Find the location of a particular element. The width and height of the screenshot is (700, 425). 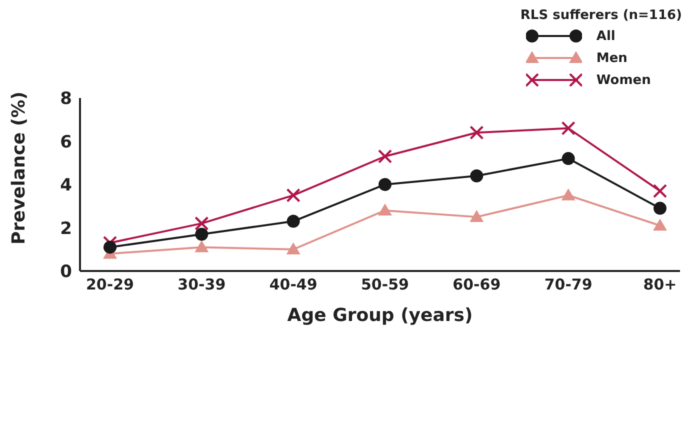

legend-label: Women is located at coordinates (623, 80).